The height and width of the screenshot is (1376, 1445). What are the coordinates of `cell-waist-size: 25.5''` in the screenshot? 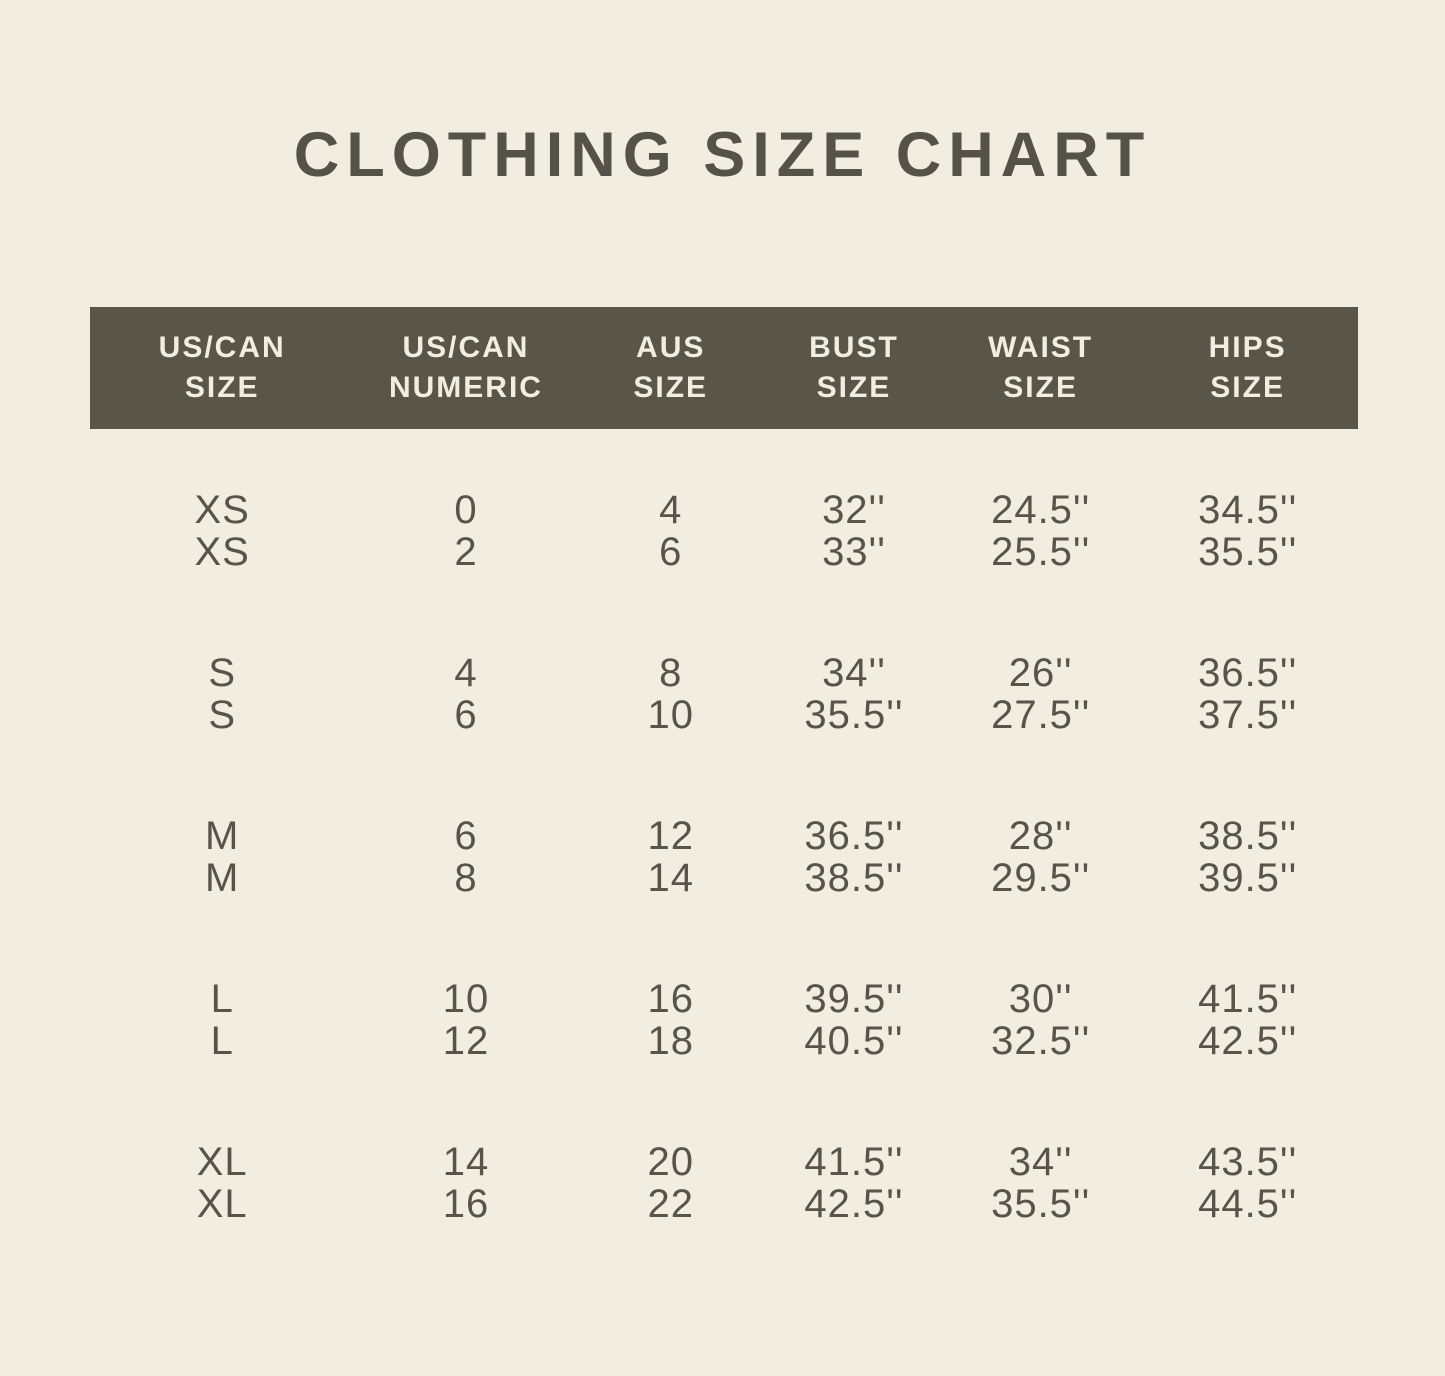 It's located at (1041, 552).